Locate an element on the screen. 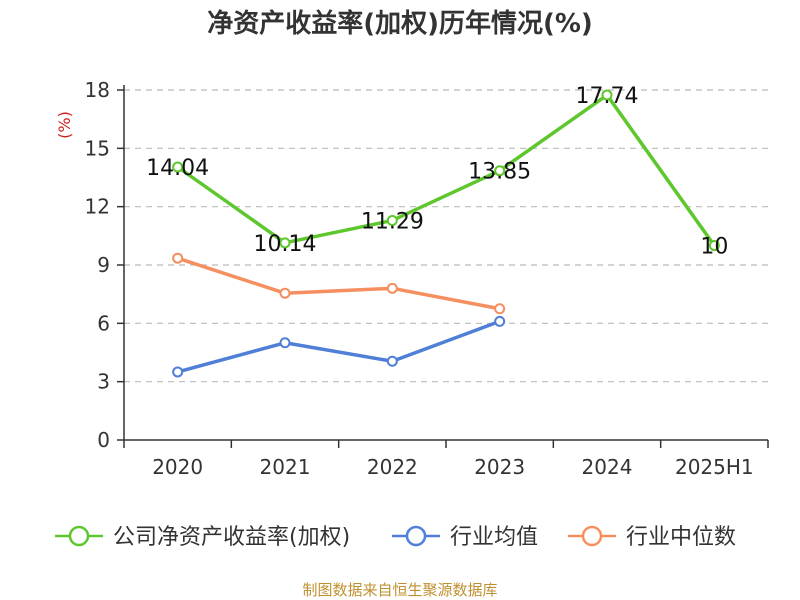  x-tick-label: 2022 is located at coordinates (392, 467).